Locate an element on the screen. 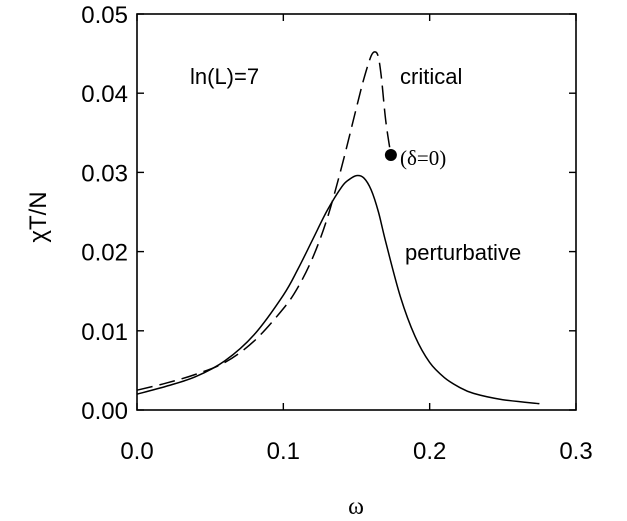 This screenshot has width=627, height=521. y-tick-label: 0.03 is located at coordinates (104, 173).